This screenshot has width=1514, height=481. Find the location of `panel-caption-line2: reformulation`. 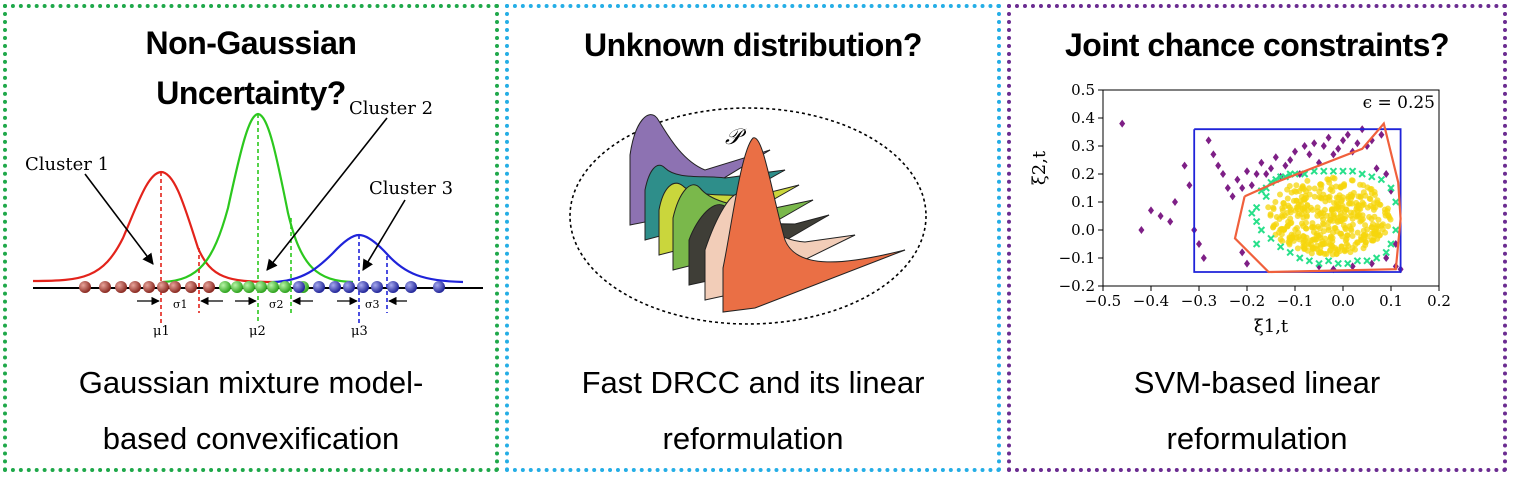

panel-caption-line2: reformulation is located at coordinates (753, 438).